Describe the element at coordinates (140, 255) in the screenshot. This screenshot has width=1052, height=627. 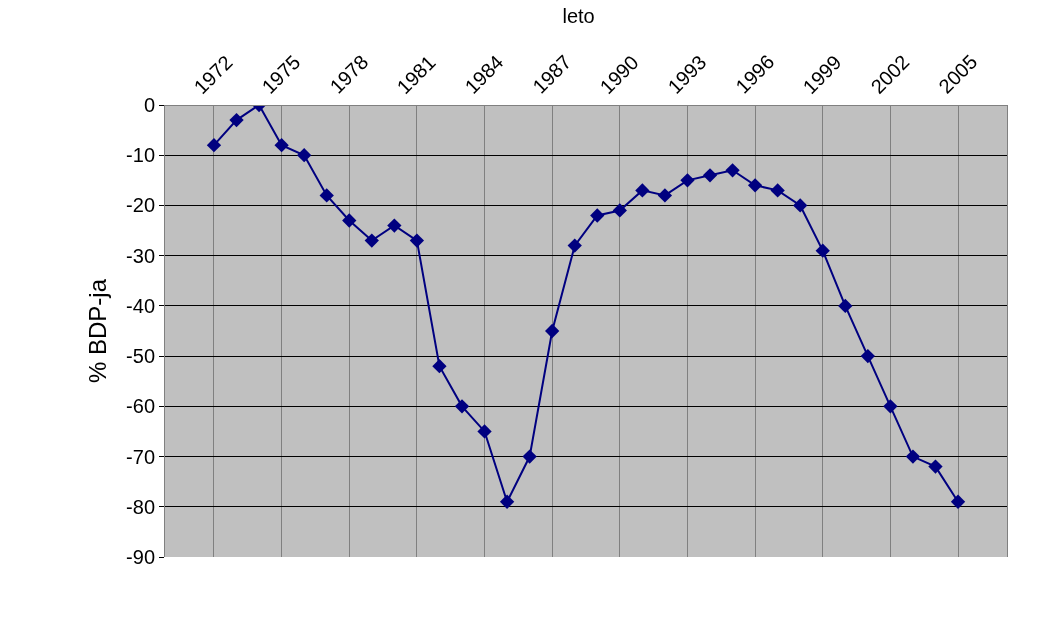
I see `y-tick-label: -30` at that location.